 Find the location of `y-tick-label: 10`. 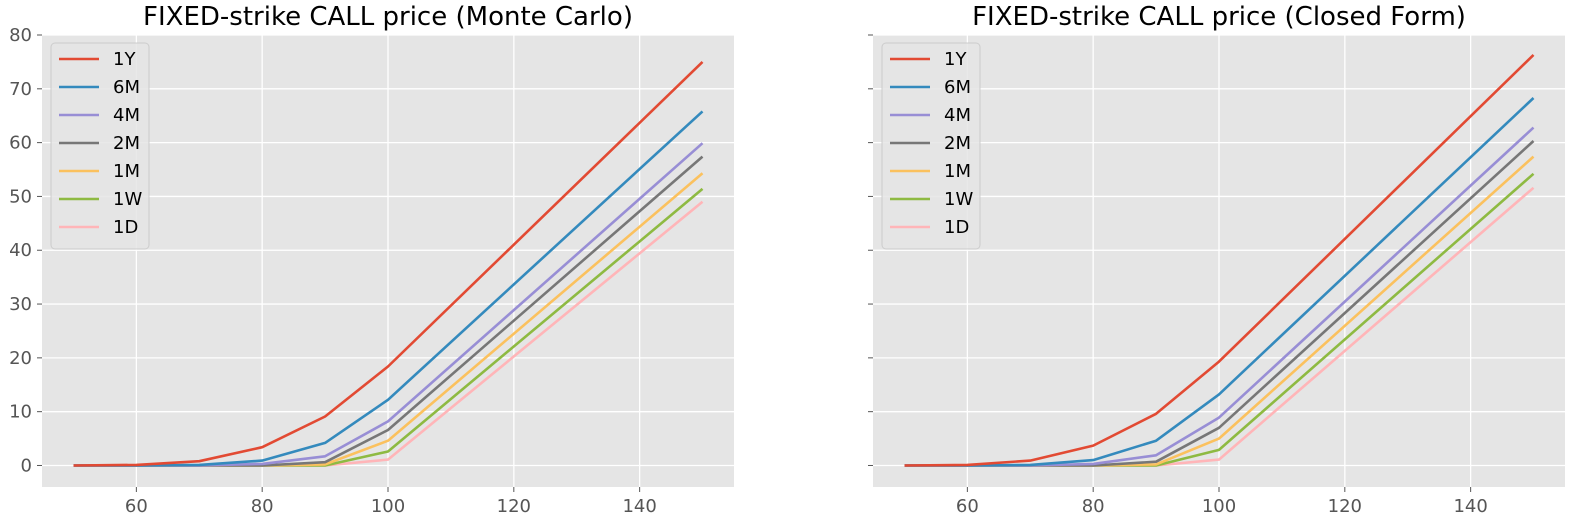

y-tick-label: 10 is located at coordinates (20, 412).